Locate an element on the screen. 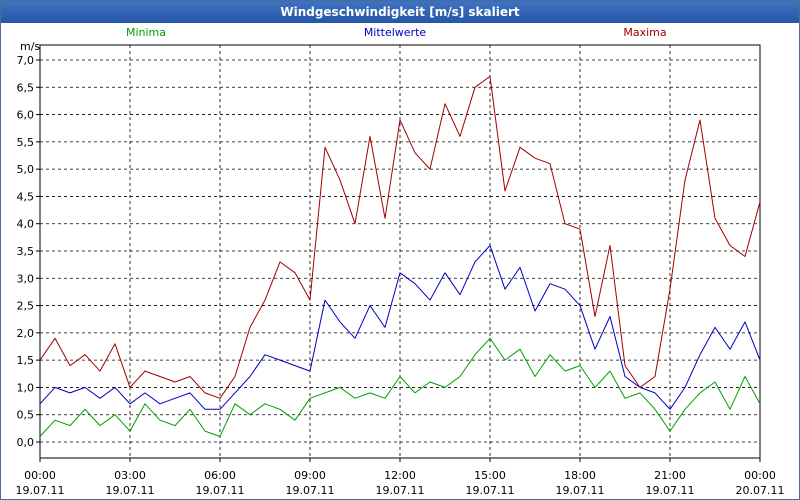 This screenshot has width=800, height=500. x-tick-time: 12:00 is located at coordinates (400, 475).